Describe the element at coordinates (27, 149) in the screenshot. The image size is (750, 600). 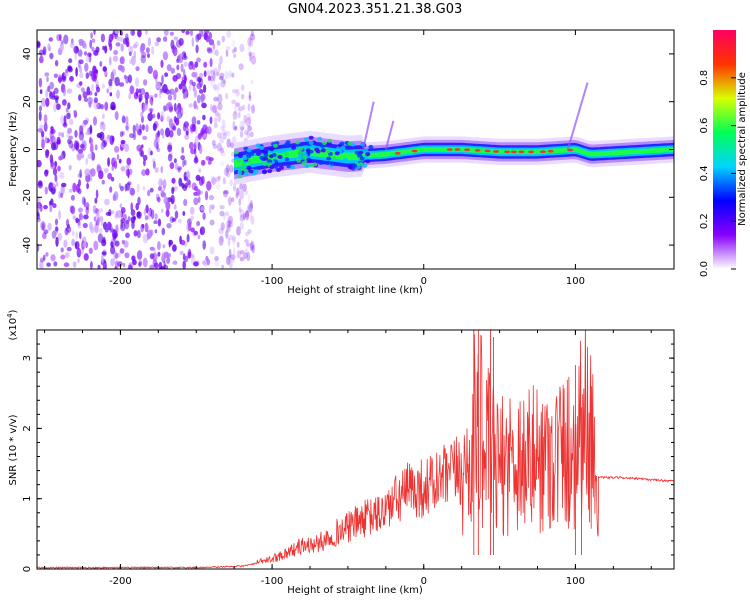
I see `y-tick-label: 0` at that location.